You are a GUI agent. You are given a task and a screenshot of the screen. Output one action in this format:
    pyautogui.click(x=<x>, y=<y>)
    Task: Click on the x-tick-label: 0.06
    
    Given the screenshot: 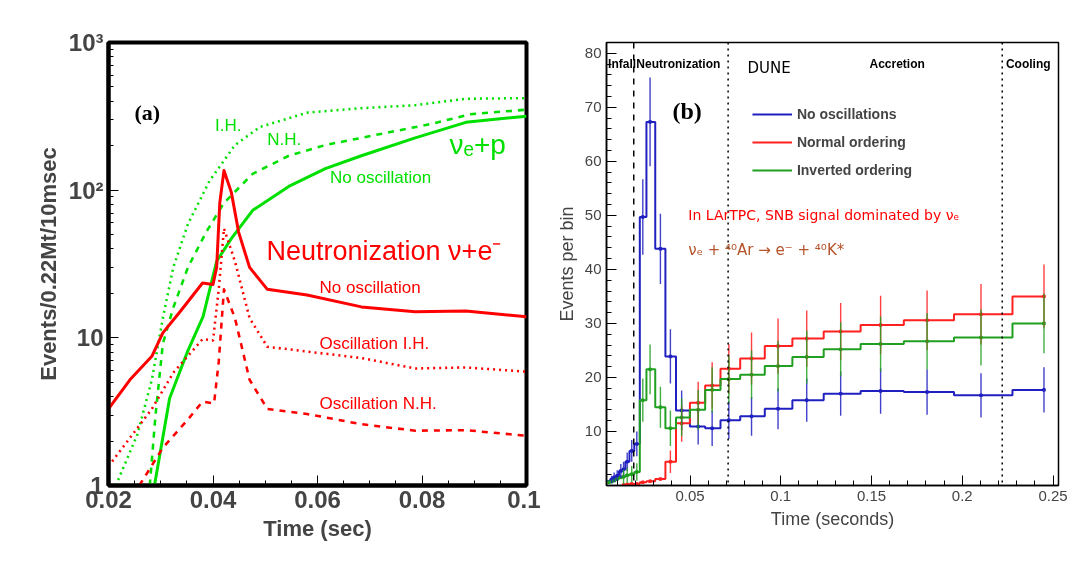 What is the action you would take?
    pyautogui.click(x=317, y=499)
    